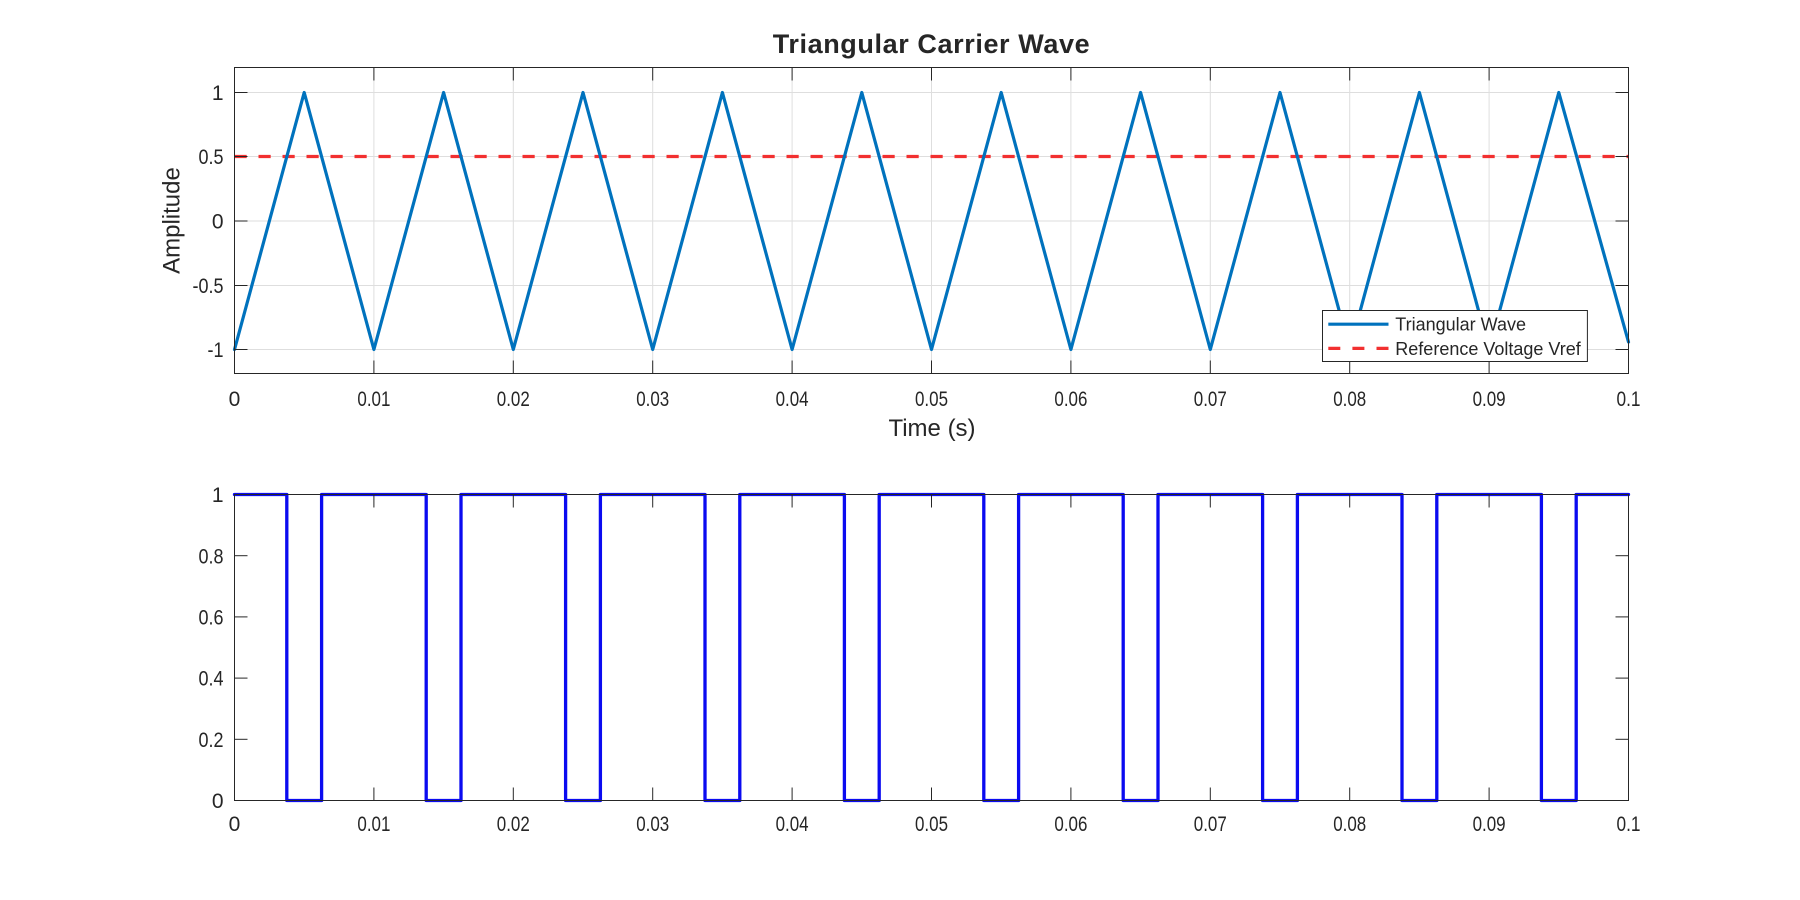 The width and height of the screenshot is (1800, 900). I want to click on svg-text: Triangular Carrier Wave, so click(931, 44).